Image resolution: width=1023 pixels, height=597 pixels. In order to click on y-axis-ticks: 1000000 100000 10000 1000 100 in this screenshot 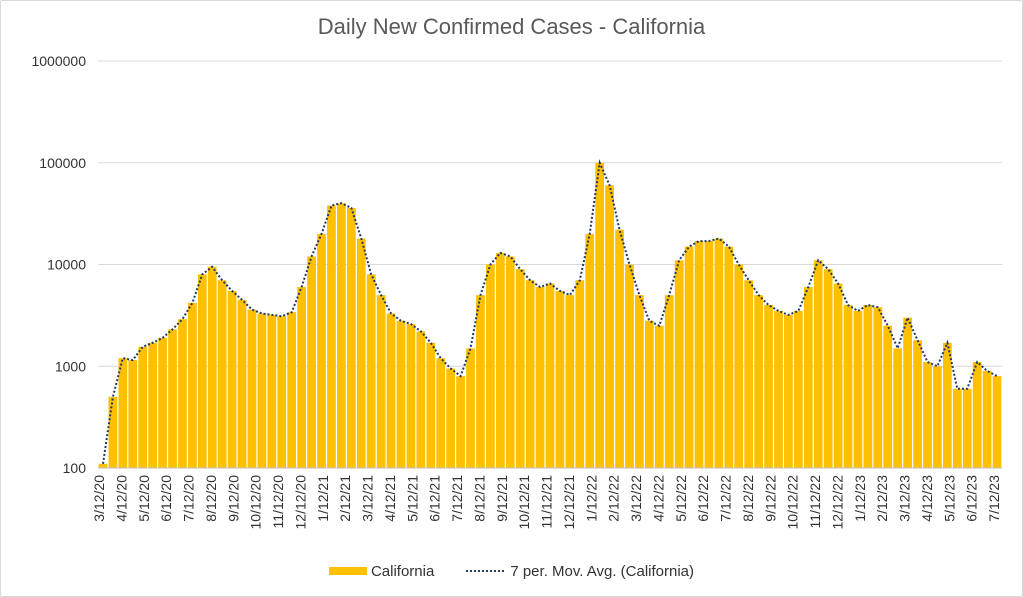, I will do `click(58, 264)`.